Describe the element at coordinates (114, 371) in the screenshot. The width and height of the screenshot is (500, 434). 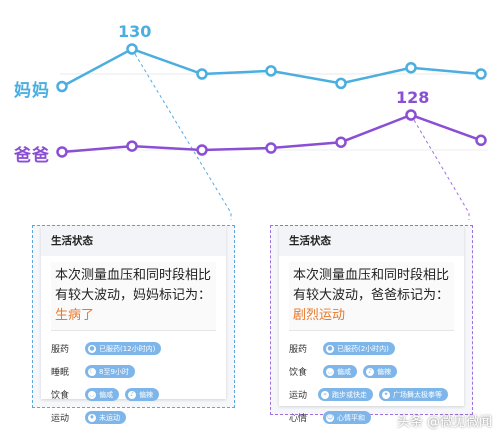
I see `tag-text: 8至9小时` at that location.